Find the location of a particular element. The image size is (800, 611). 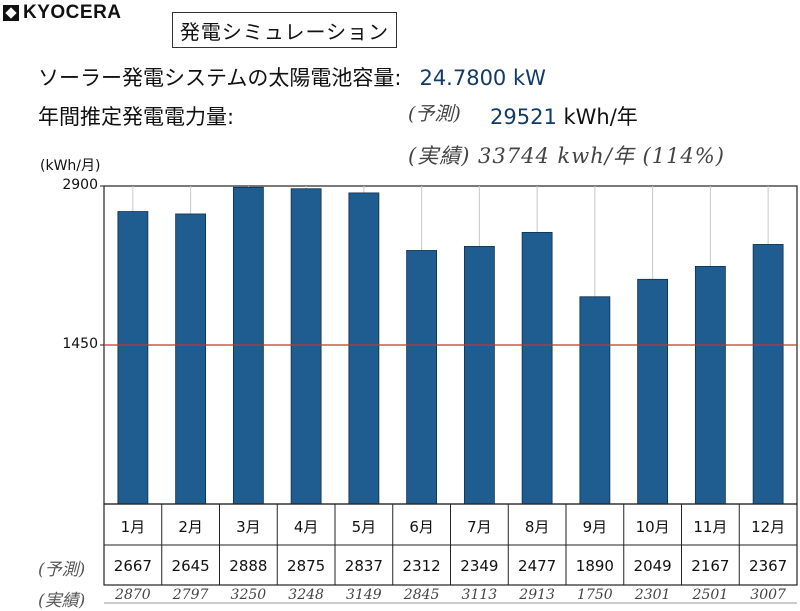

month-label: 3月 is located at coordinates (248, 527).